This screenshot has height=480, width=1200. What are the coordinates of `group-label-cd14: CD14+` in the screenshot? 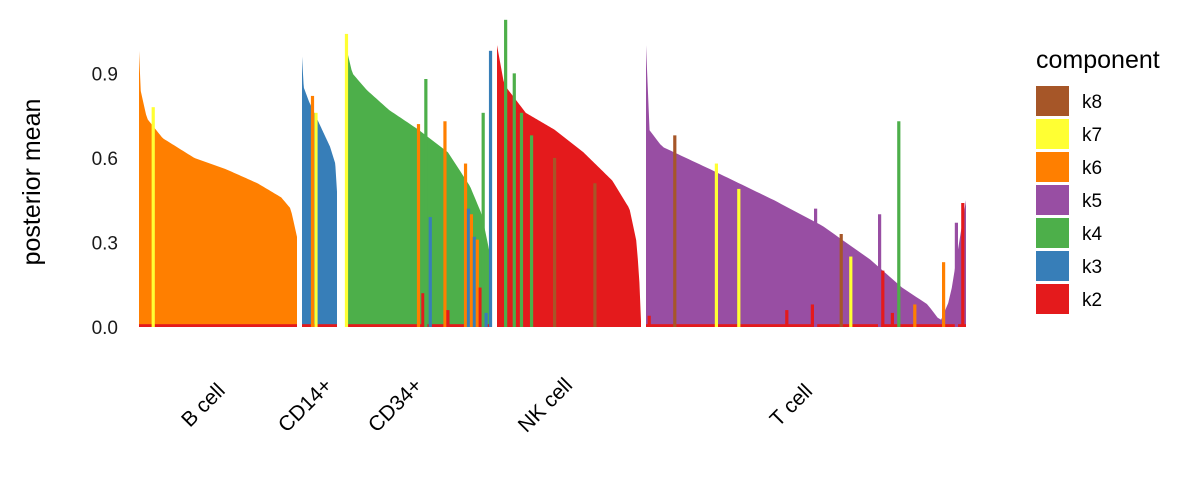 It's located at (305, 405).